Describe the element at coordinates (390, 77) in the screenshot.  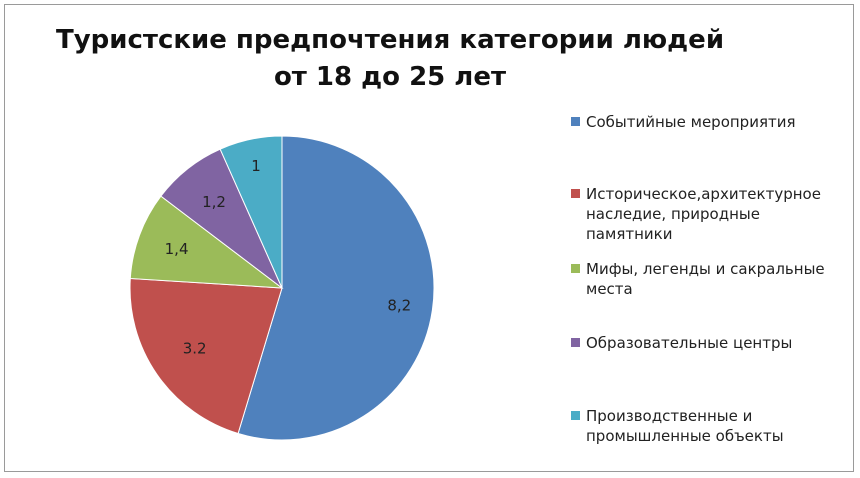
I see `chart-title-line-2: от 18 до 25 лет` at that location.